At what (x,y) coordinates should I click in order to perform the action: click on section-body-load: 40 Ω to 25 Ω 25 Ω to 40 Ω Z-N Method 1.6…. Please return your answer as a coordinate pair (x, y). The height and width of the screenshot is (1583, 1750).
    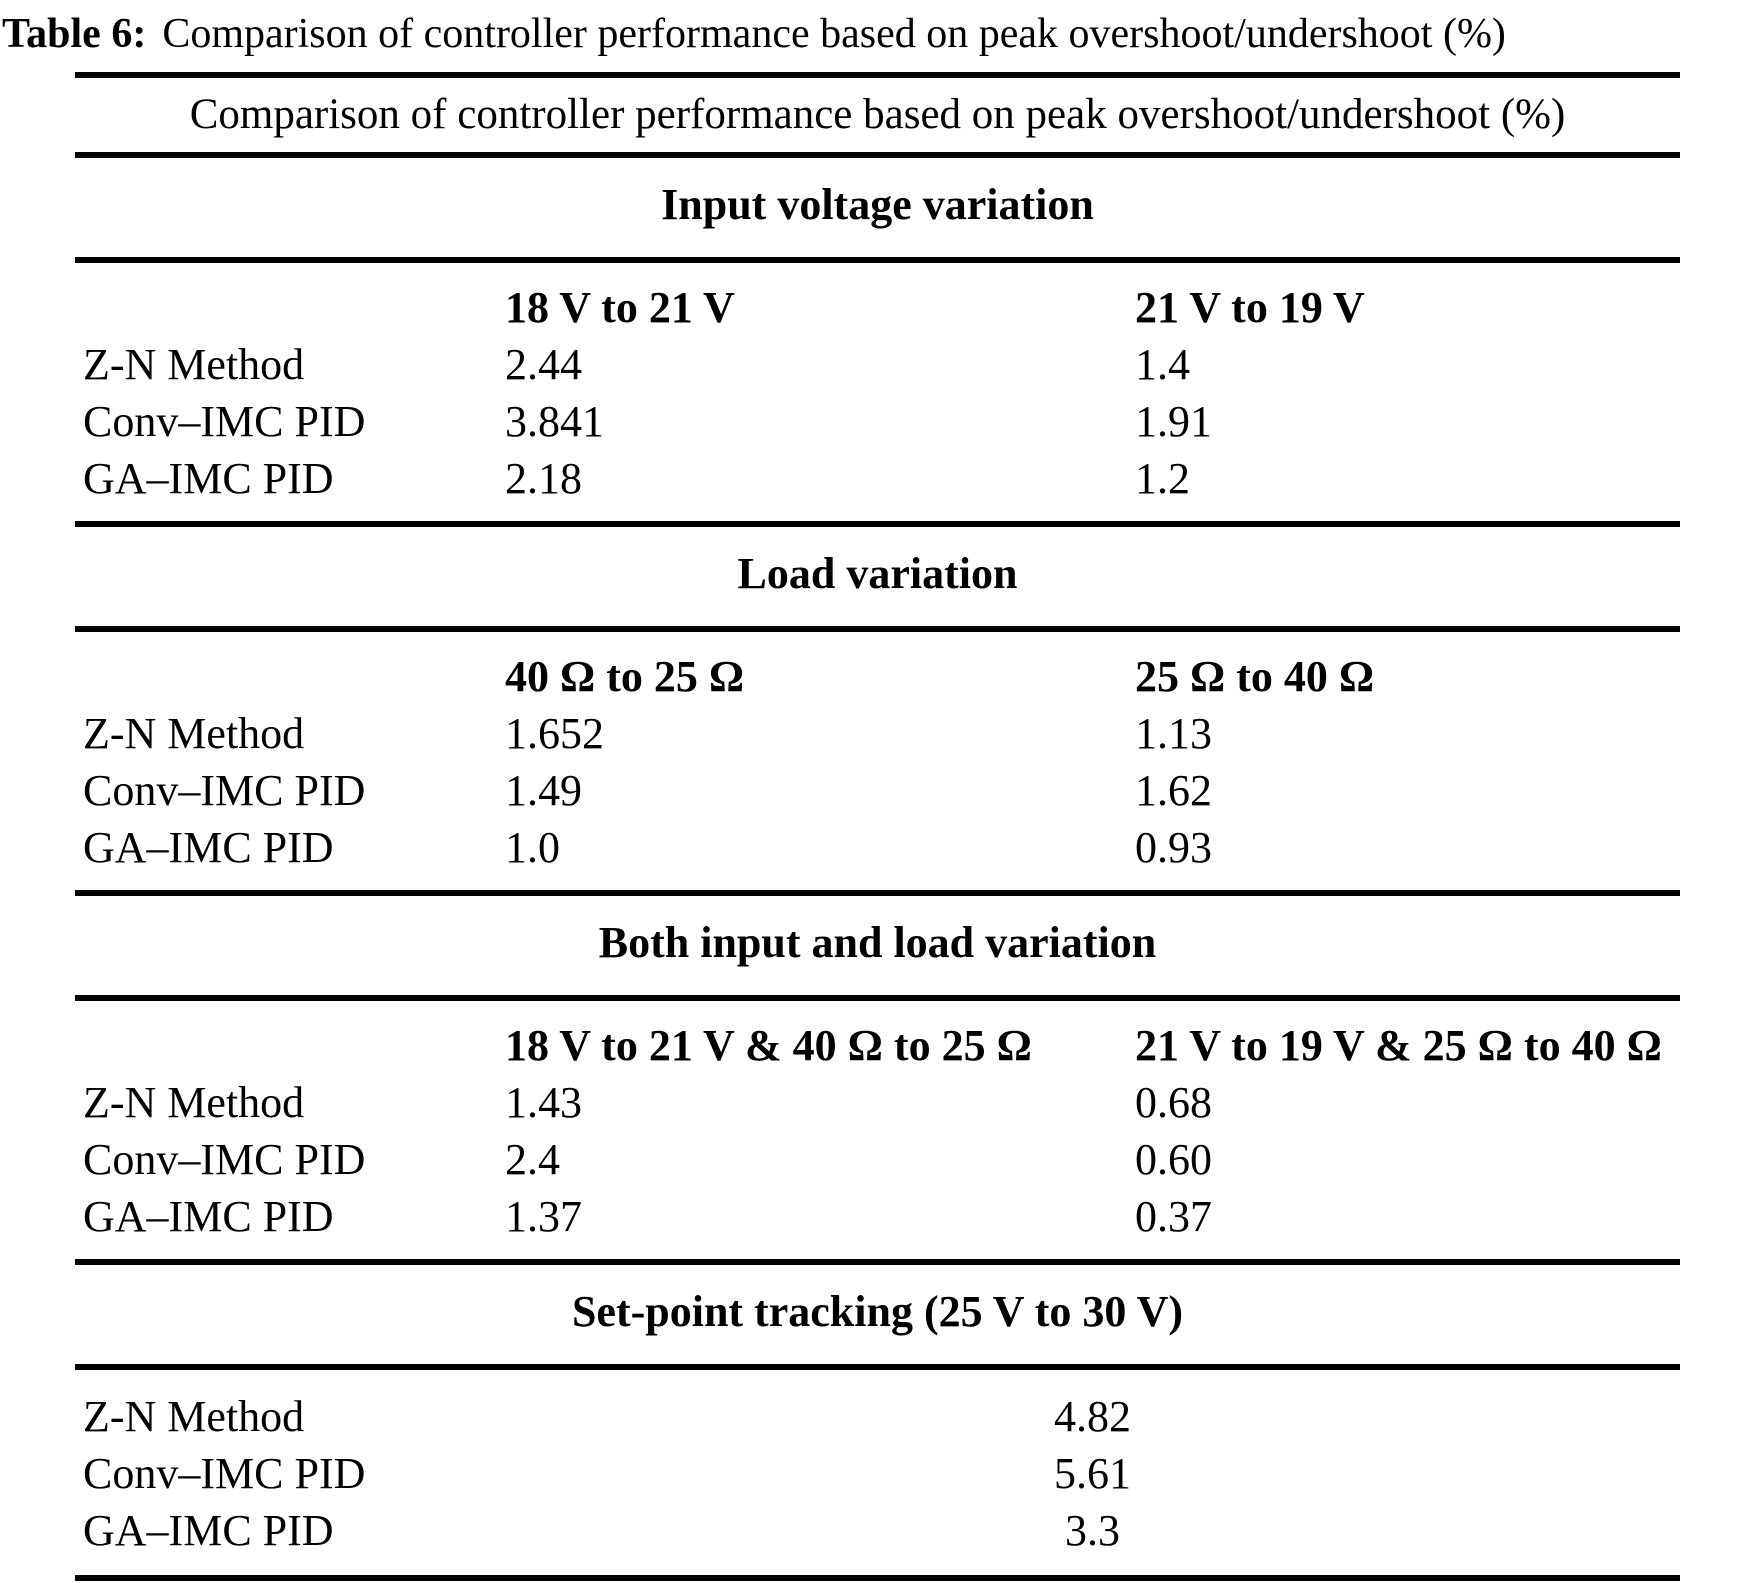
    Looking at the image, I should click on (877, 761).